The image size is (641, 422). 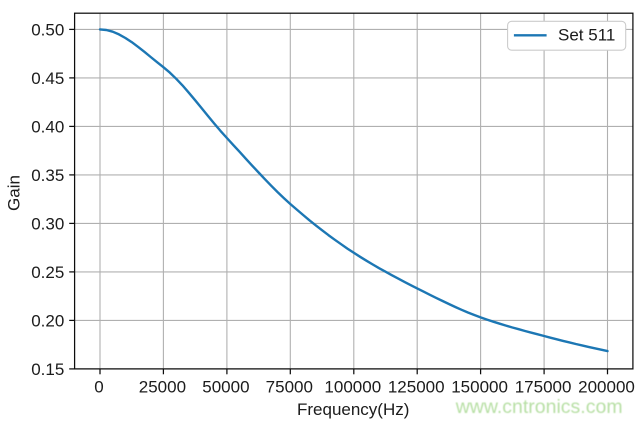 What do you see at coordinates (14, 193) in the screenshot?
I see `svg-text: Gain` at bounding box center [14, 193].